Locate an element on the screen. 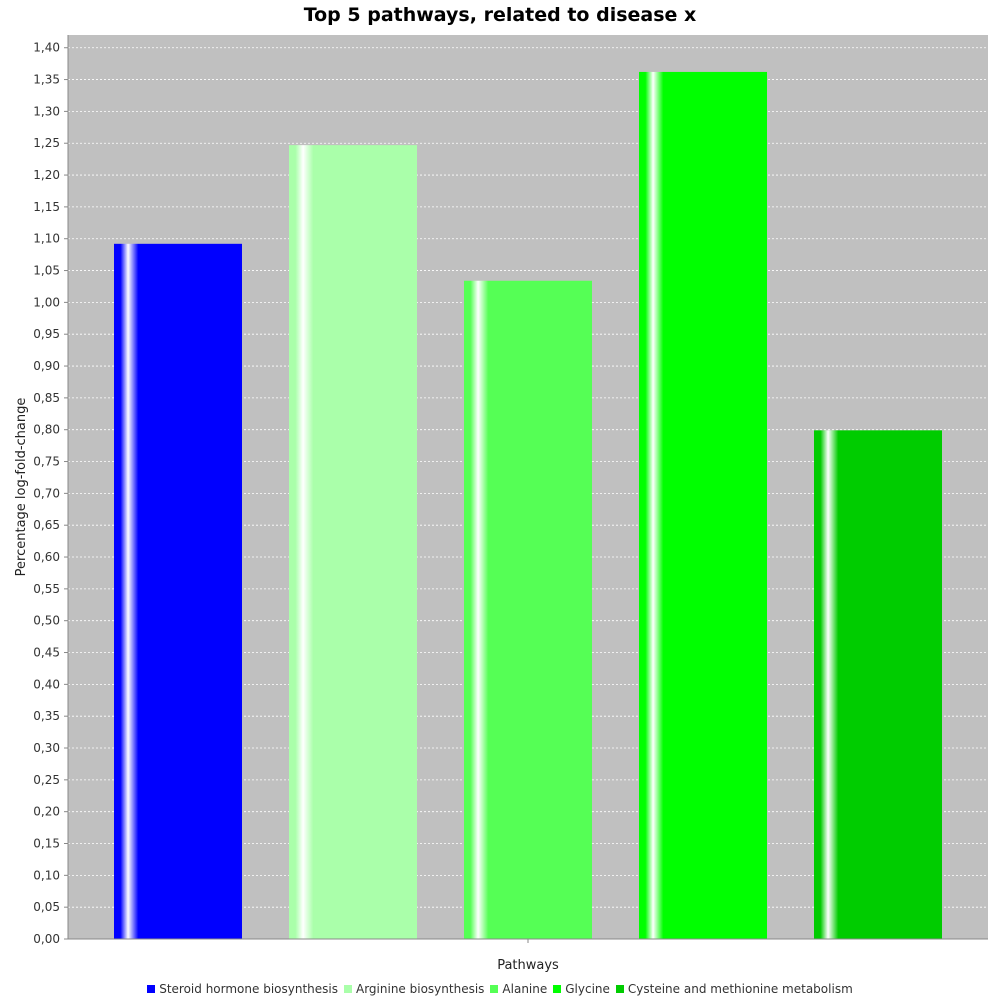 The image size is (1000, 1000). legend-item: Cysteine and methionine metabolism is located at coordinates (734, 989).